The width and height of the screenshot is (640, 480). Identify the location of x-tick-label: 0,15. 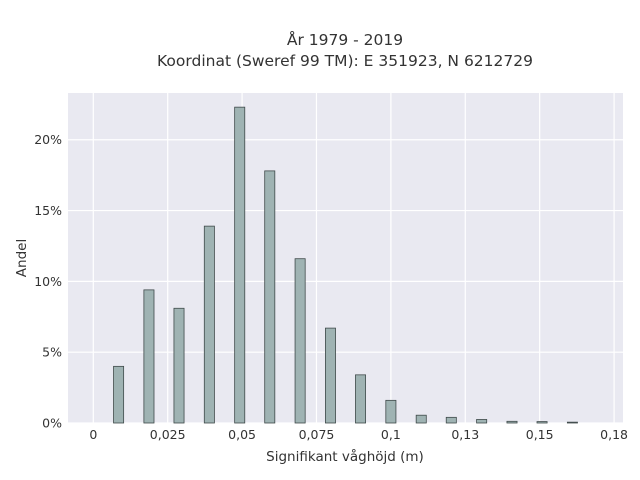
(540, 434).